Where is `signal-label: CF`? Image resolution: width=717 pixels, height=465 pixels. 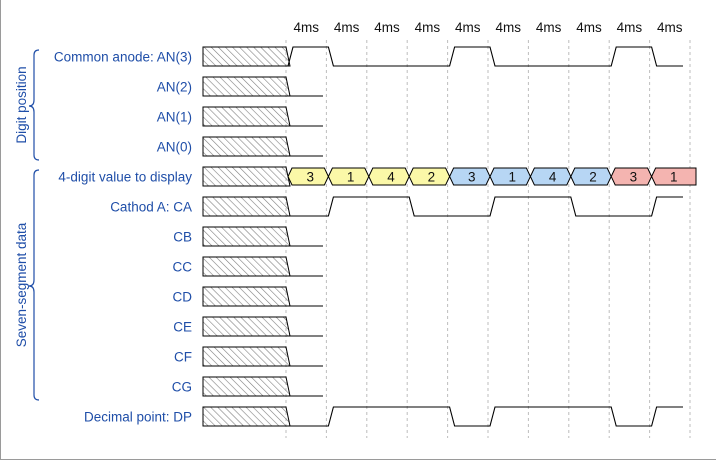
signal-label: CF is located at coordinates (183, 357).